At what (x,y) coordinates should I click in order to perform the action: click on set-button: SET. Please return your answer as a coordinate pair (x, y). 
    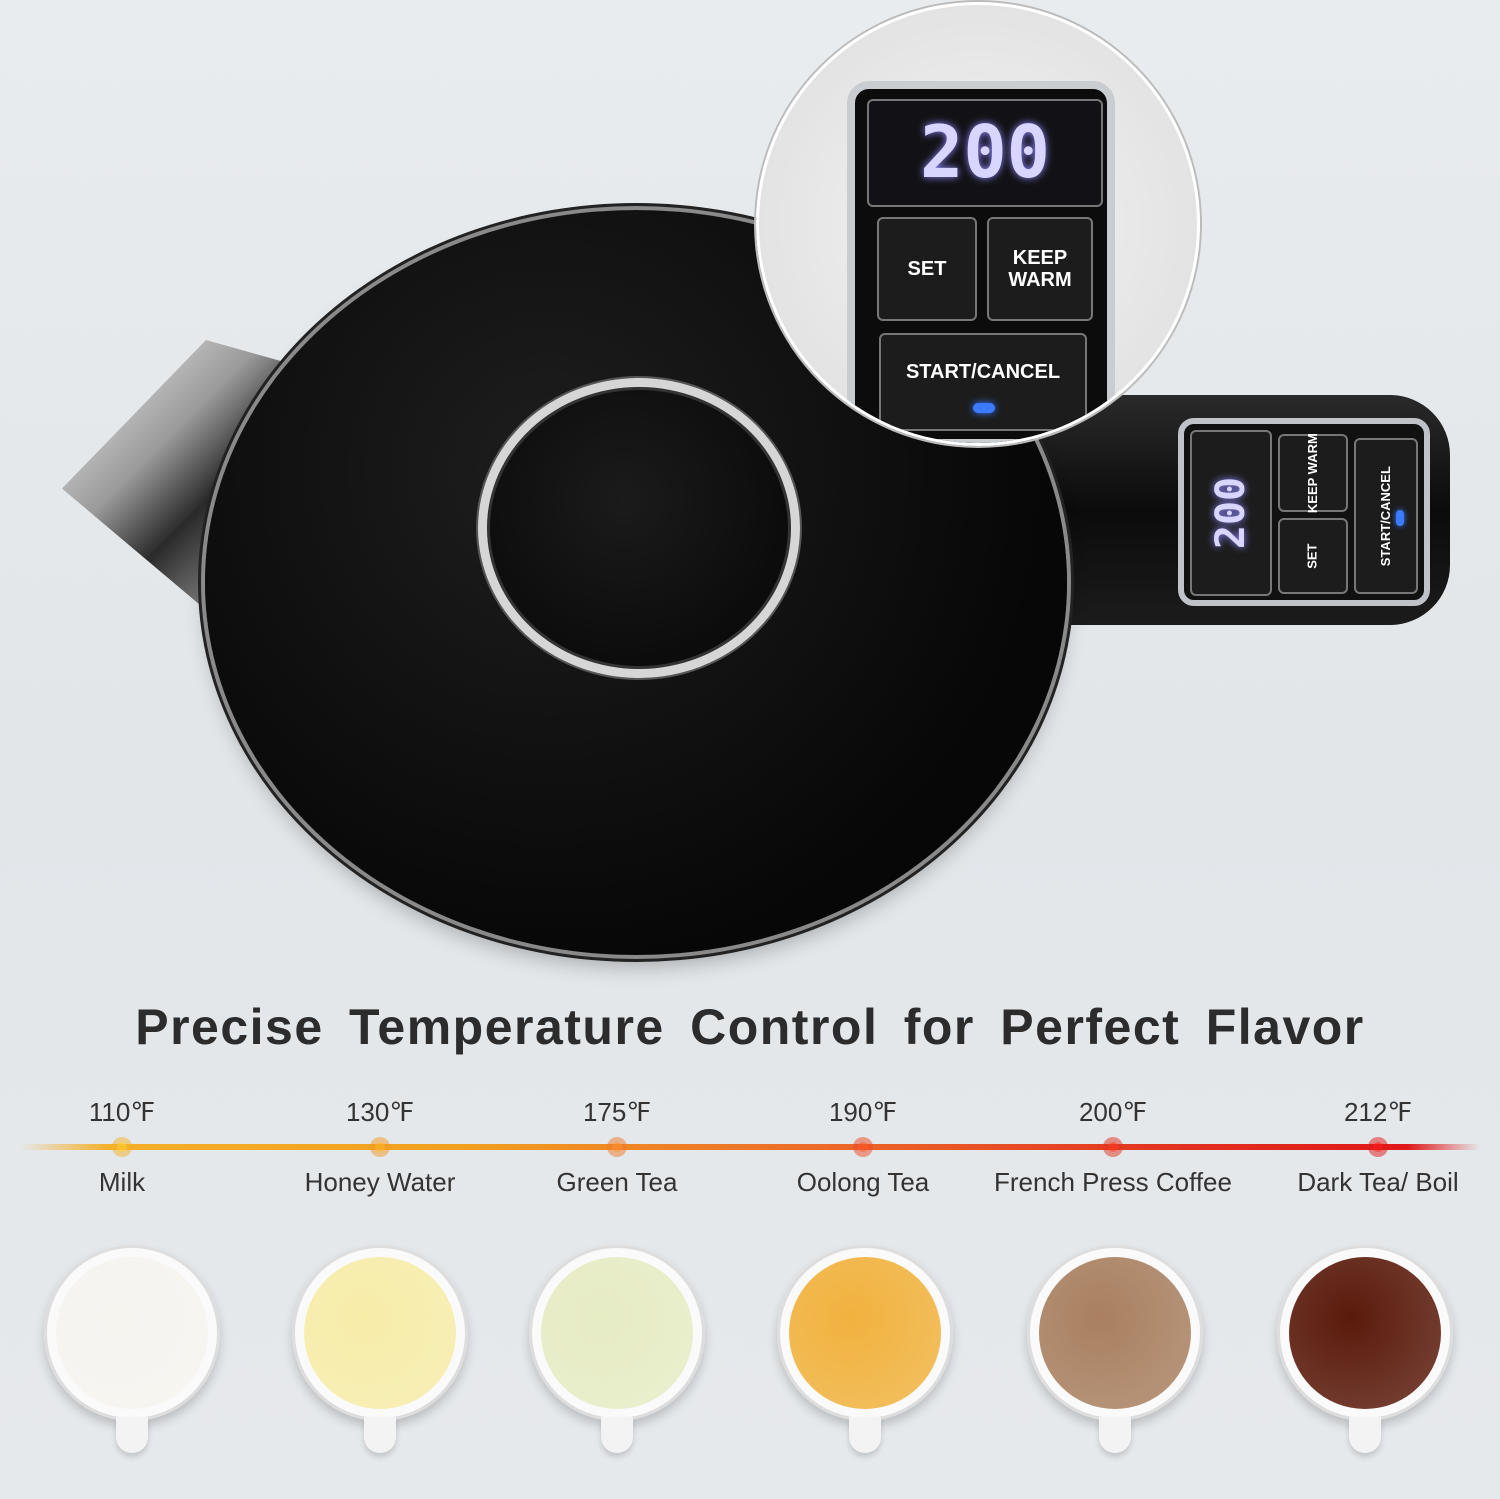
    Looking at the image, I should click on (927, 269).